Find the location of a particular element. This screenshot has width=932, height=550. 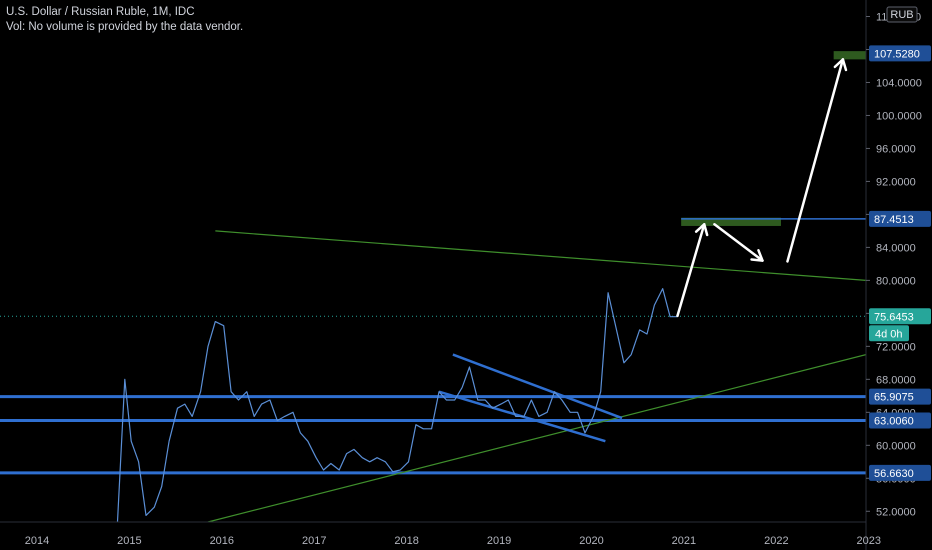

currency-button is located at coordinates (902, 14).